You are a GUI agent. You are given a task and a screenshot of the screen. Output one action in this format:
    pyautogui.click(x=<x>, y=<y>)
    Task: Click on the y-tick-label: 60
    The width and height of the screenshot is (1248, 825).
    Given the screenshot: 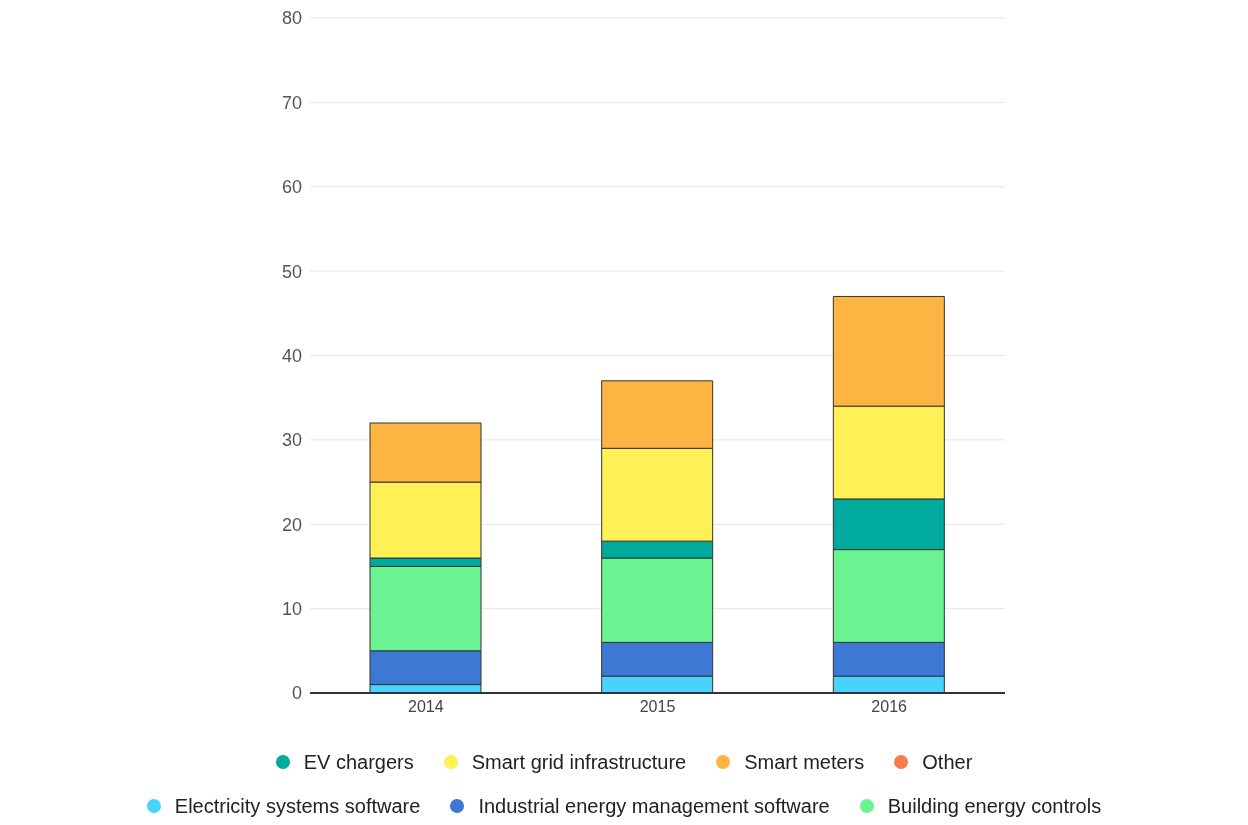 What is the action you would take?
    pyautogui.click(x=291, y=187)
    